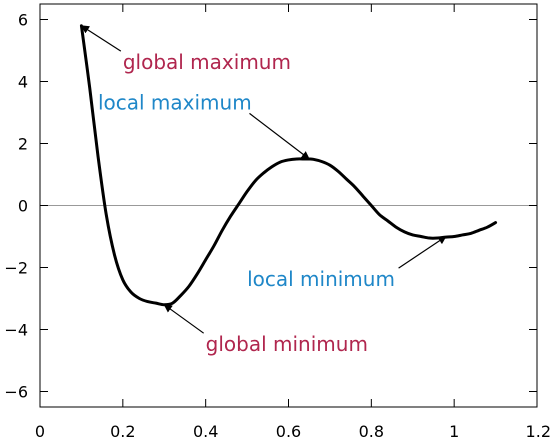 Image resolution: width=558 pixels, height=443 pixels. Describe the element at coordinates (16, 330) in the screenshot. I see `y-tick-label: −4` at that location.